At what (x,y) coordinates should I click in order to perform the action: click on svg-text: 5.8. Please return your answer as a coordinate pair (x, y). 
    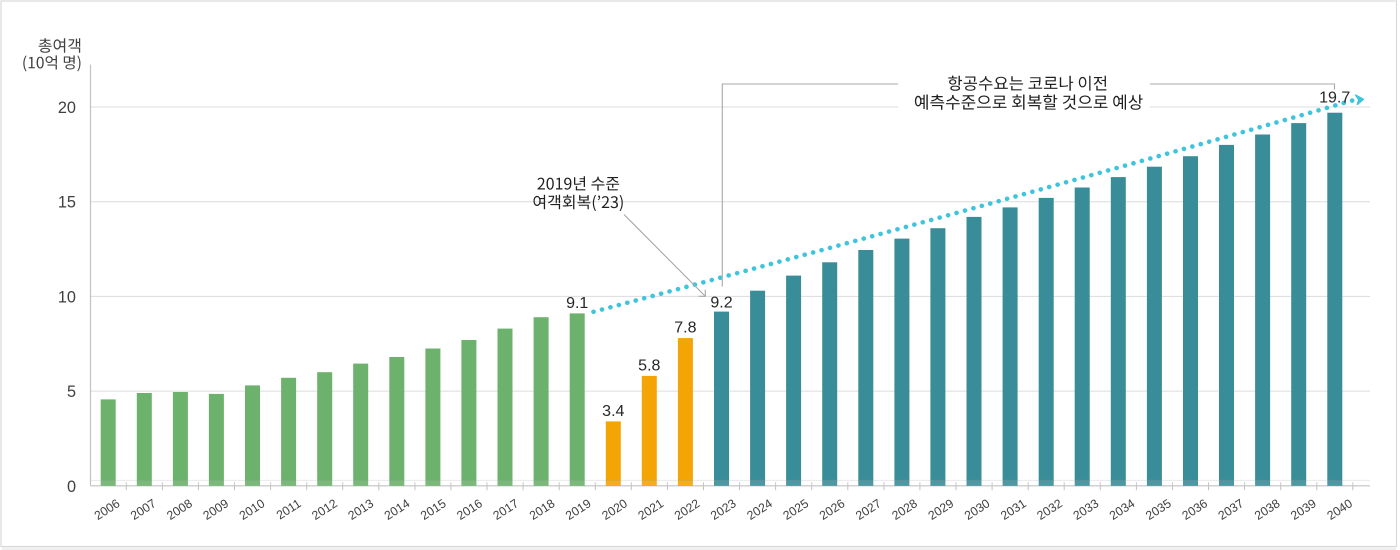
    Looking at the image, I should click on (649, 366).